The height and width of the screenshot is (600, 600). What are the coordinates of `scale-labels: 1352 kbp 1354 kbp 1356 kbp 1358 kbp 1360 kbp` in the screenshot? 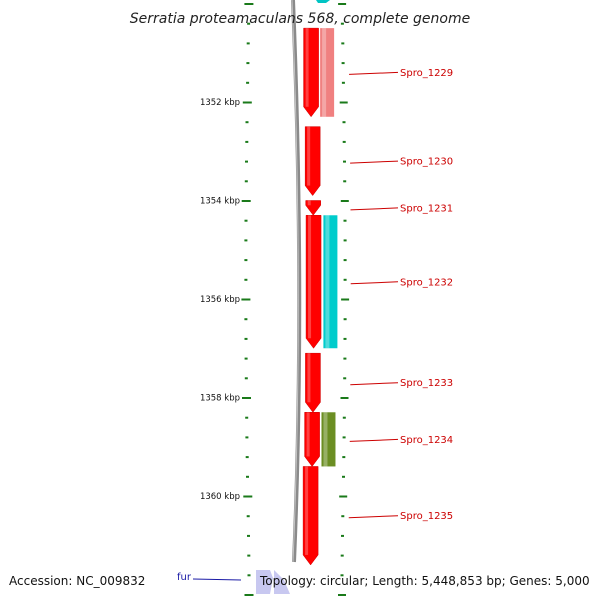 It's located at (220, 300).